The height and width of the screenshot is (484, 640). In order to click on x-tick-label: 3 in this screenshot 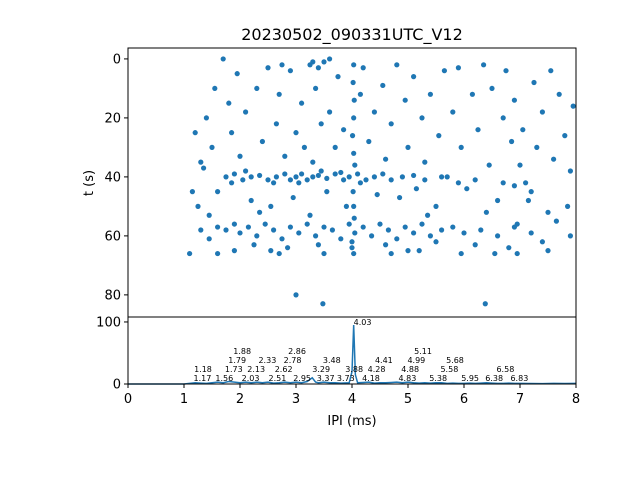, I will do `click(296, 399)`.